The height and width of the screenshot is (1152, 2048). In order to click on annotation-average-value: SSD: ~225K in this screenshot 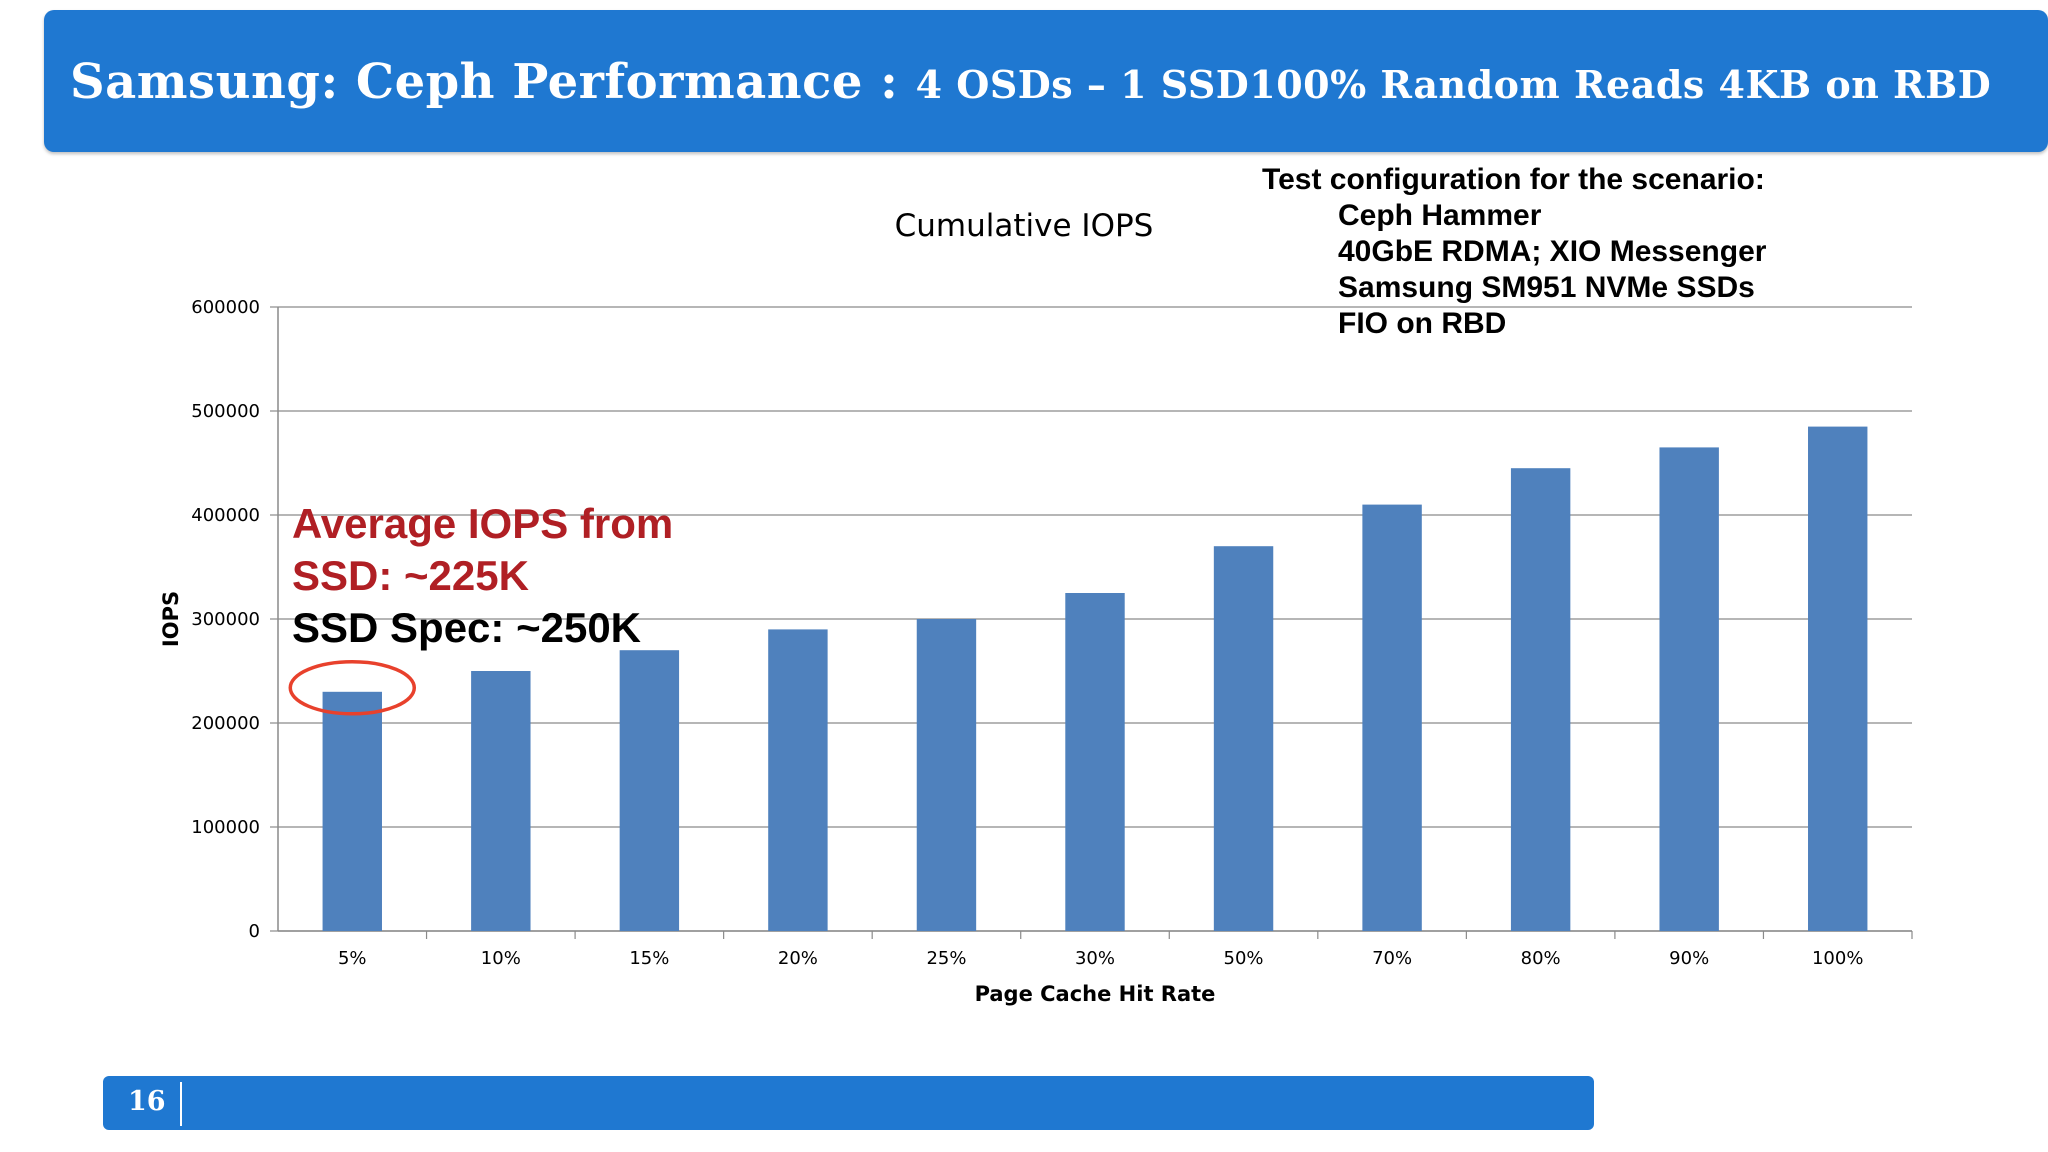, I will do `click(410, 575)`.